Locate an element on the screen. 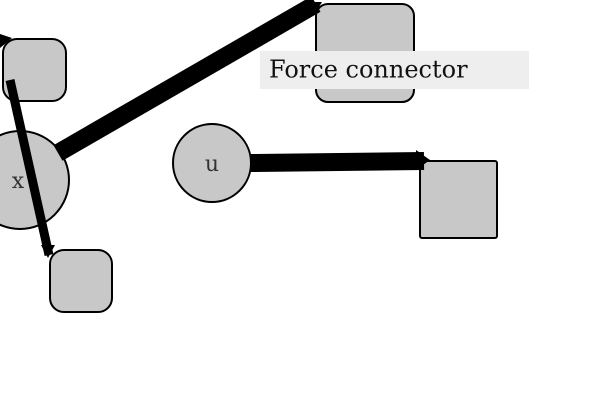 Image resolution: width=600 pixels, height=400 pixels. node-x-label: x is located at coordinates (18, 181).